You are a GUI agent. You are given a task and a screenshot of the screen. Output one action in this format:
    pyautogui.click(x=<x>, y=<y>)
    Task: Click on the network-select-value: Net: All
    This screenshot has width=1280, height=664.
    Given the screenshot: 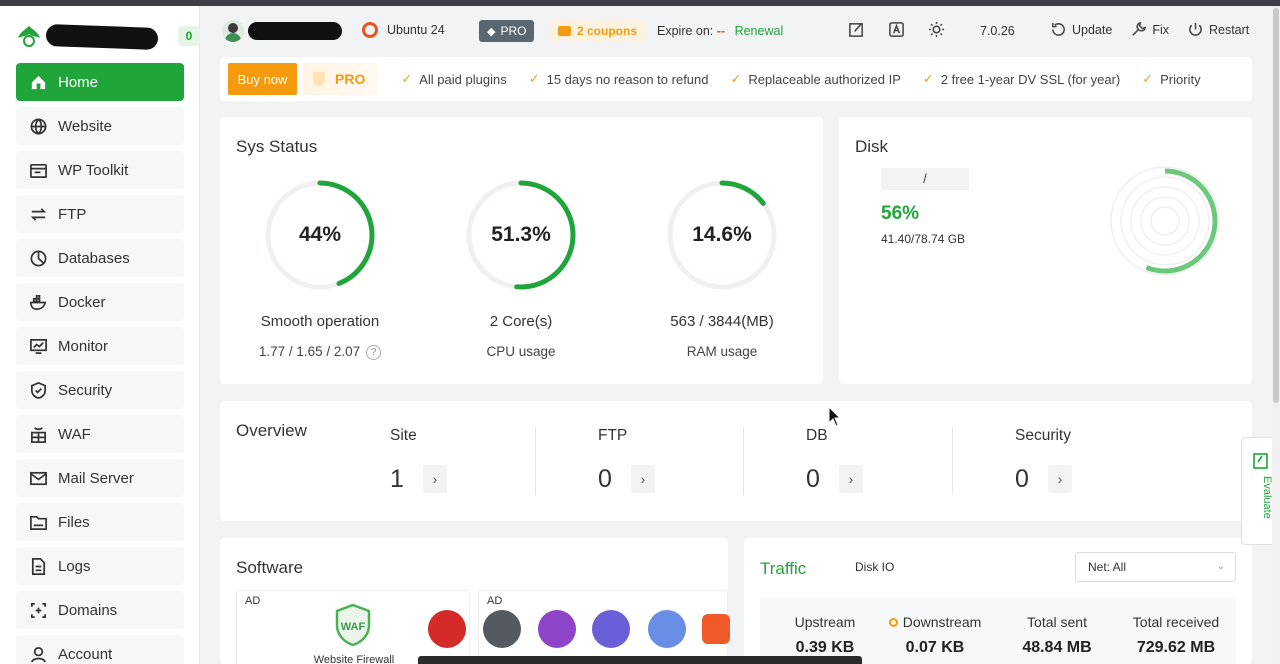 What is the action you would take?
    pyautogui.click(x=1107, y=567)
    